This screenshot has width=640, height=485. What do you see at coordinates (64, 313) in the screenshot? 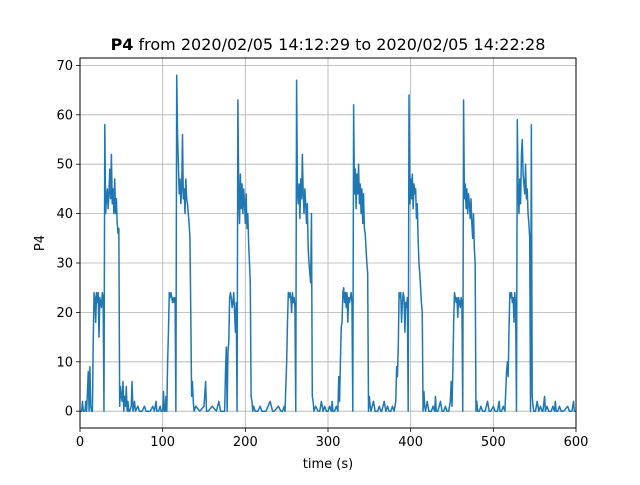
I see `y-tick-label: 20` at bounding box center [64, 313].